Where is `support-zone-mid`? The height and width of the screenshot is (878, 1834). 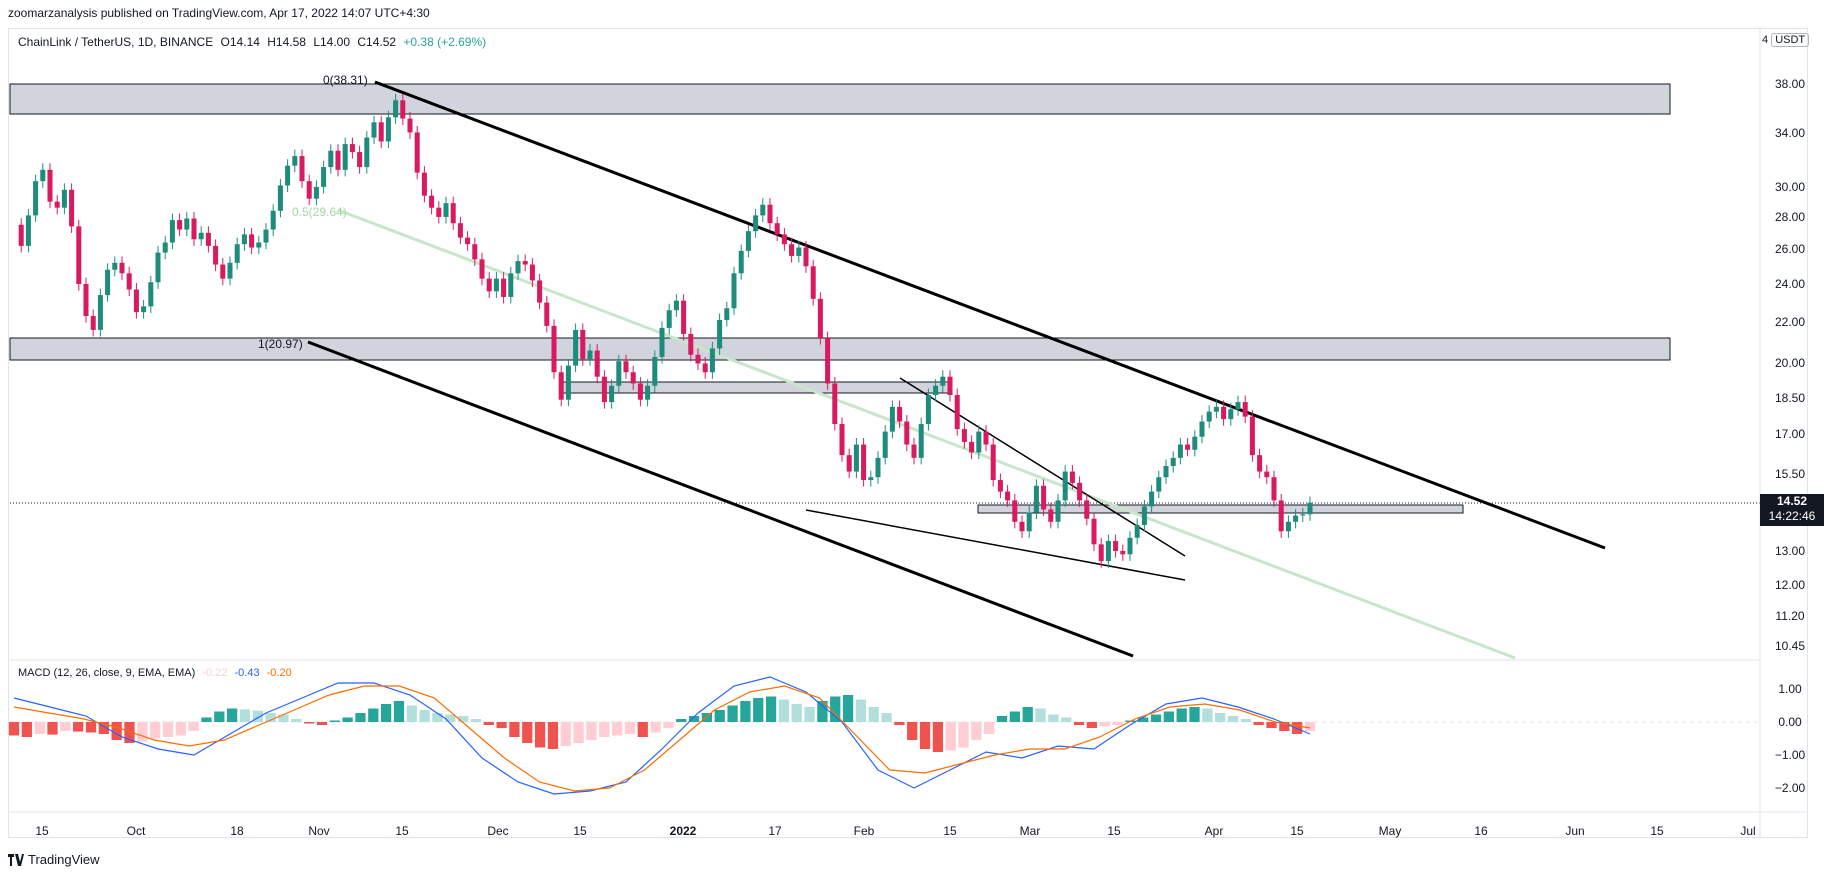
support-zone-mid is located at coordinates (840, 349).